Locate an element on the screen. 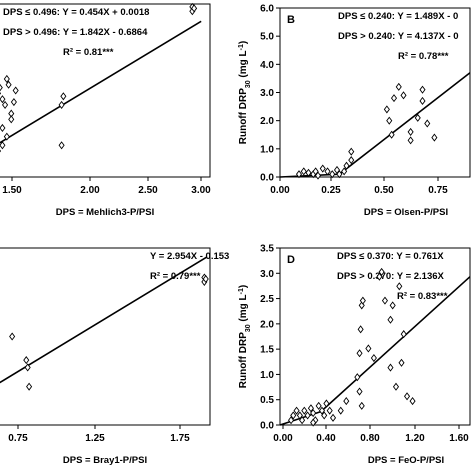  x-tick-label: 2.00 is located at coordinates (90, 190).